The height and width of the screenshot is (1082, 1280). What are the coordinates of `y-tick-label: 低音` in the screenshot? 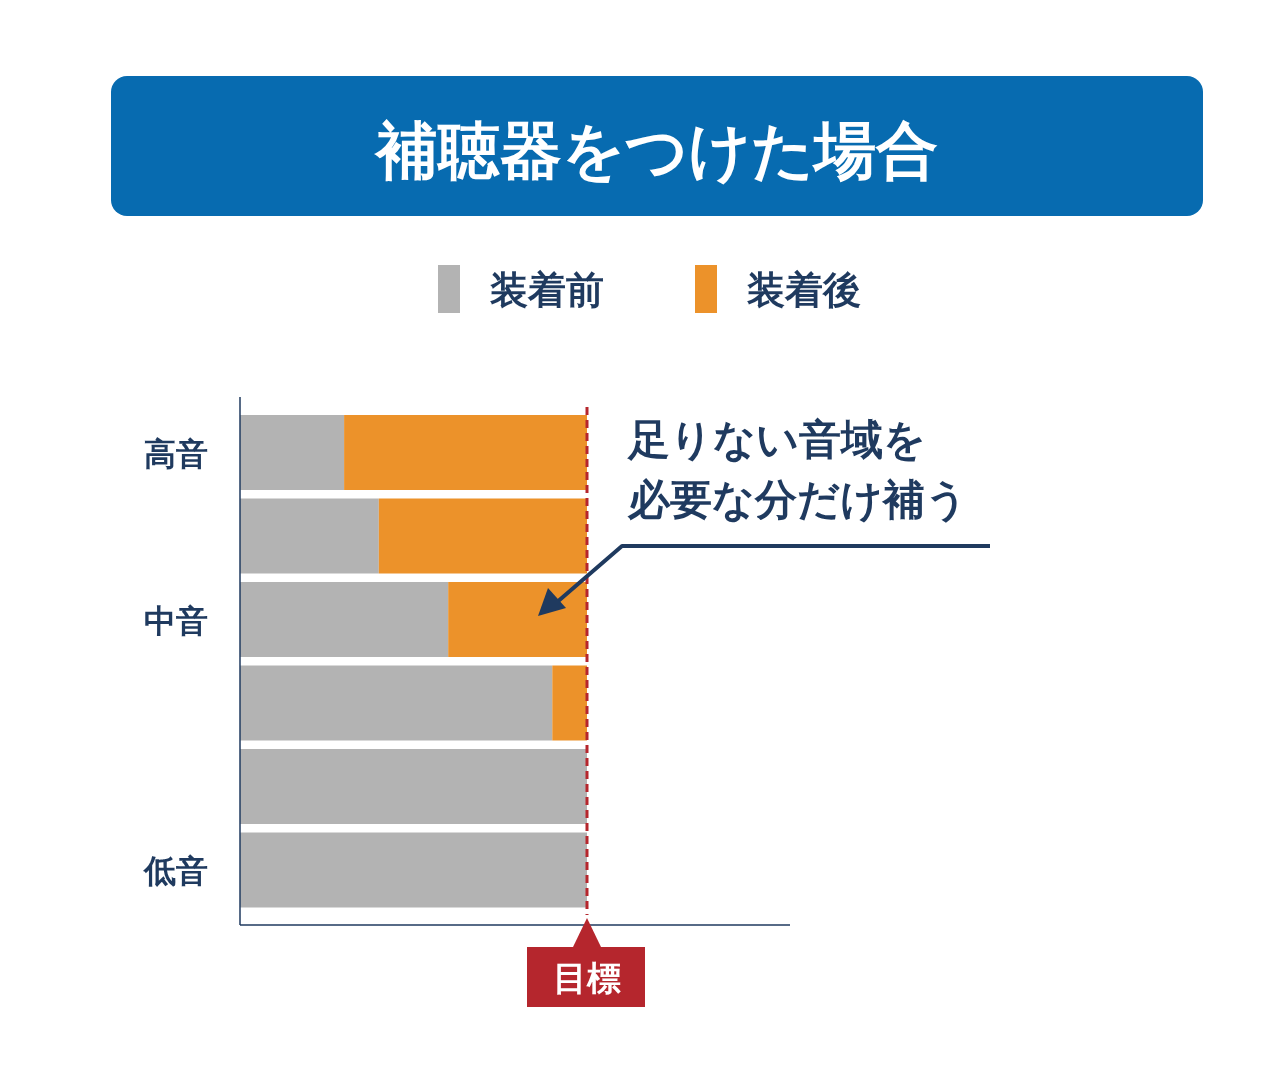 It's located at (175, 871).